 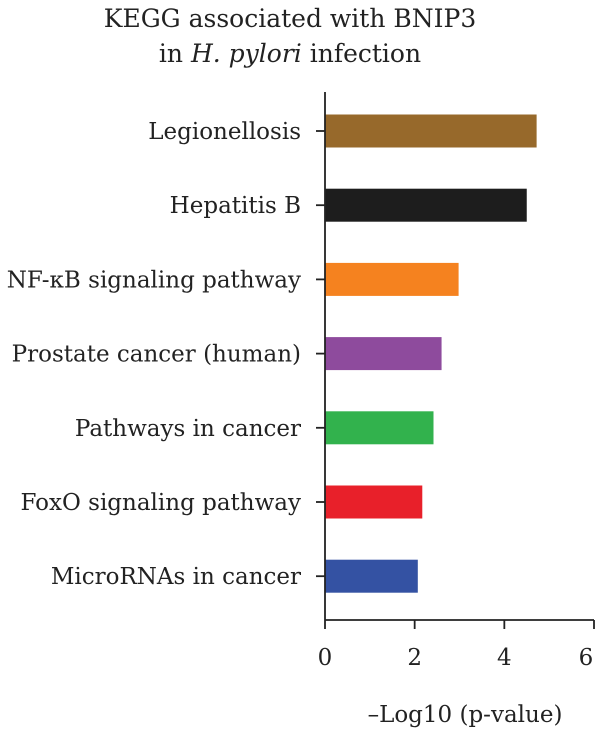 I want to click on category-label-0: Legionellosis, so click(x=224, y=132).